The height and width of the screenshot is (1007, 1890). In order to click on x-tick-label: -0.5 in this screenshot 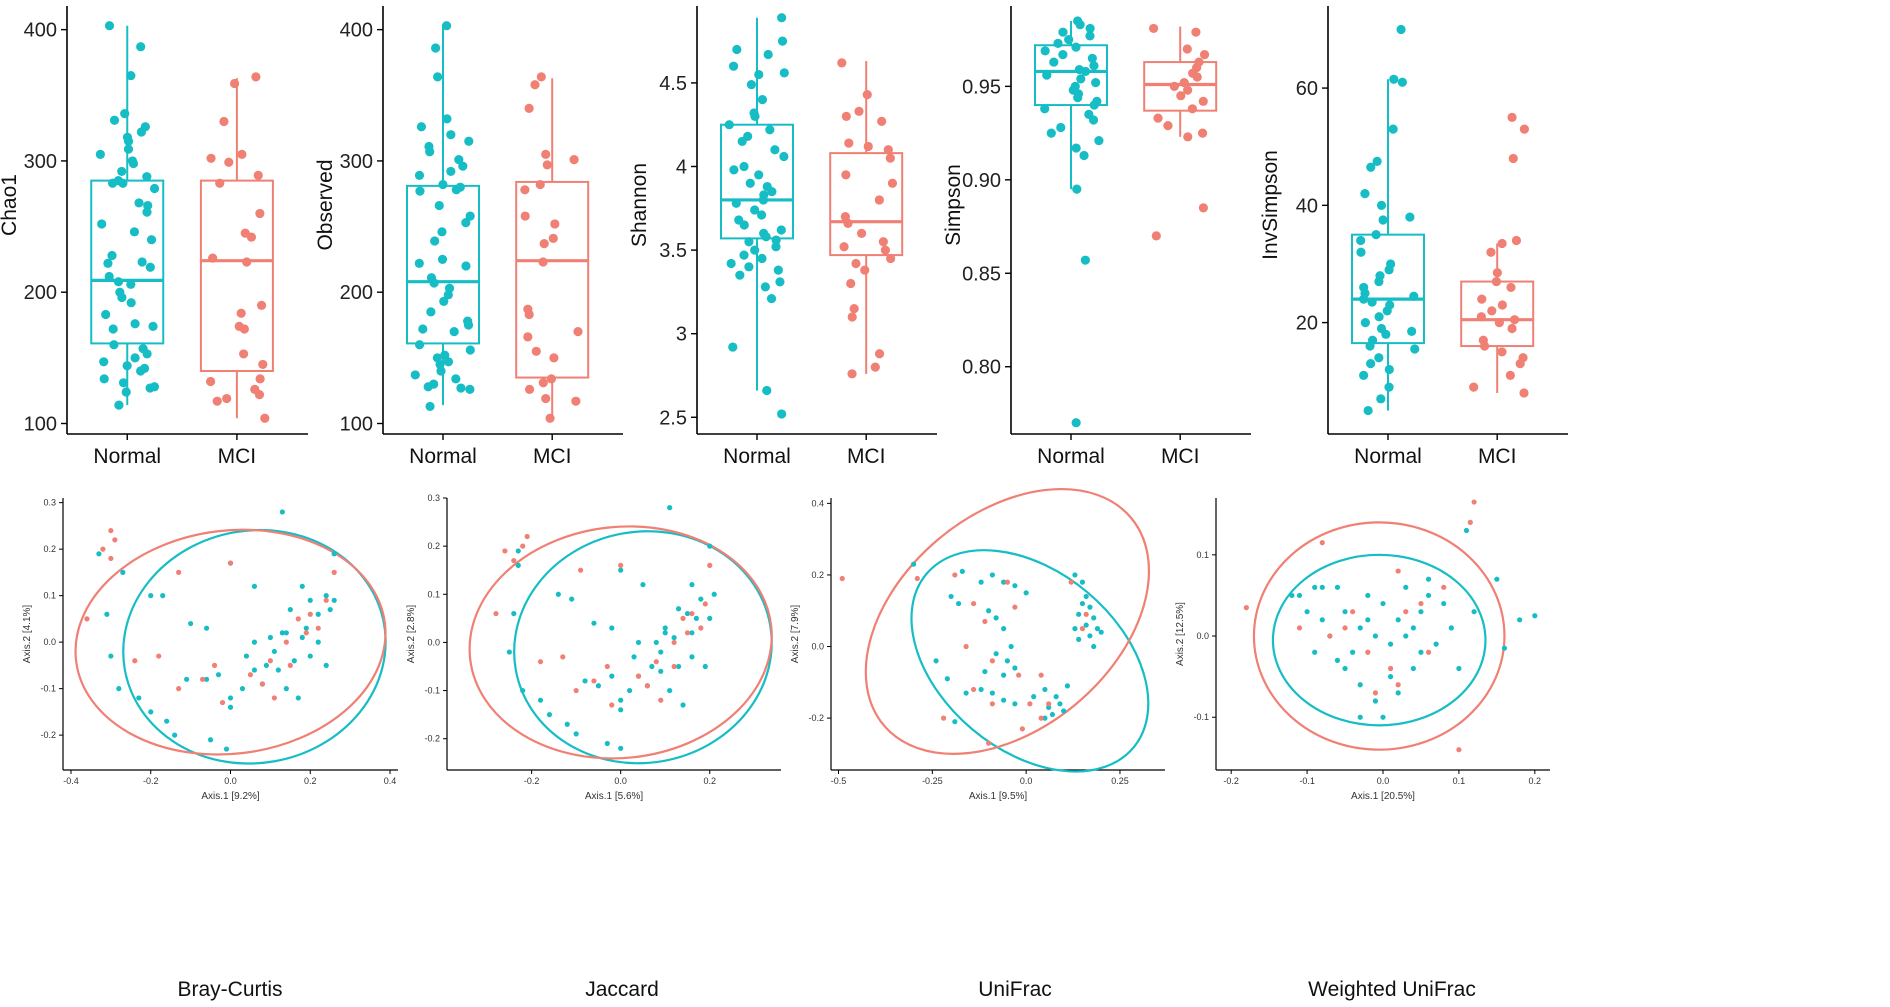, I will do `click(839, 781)`.